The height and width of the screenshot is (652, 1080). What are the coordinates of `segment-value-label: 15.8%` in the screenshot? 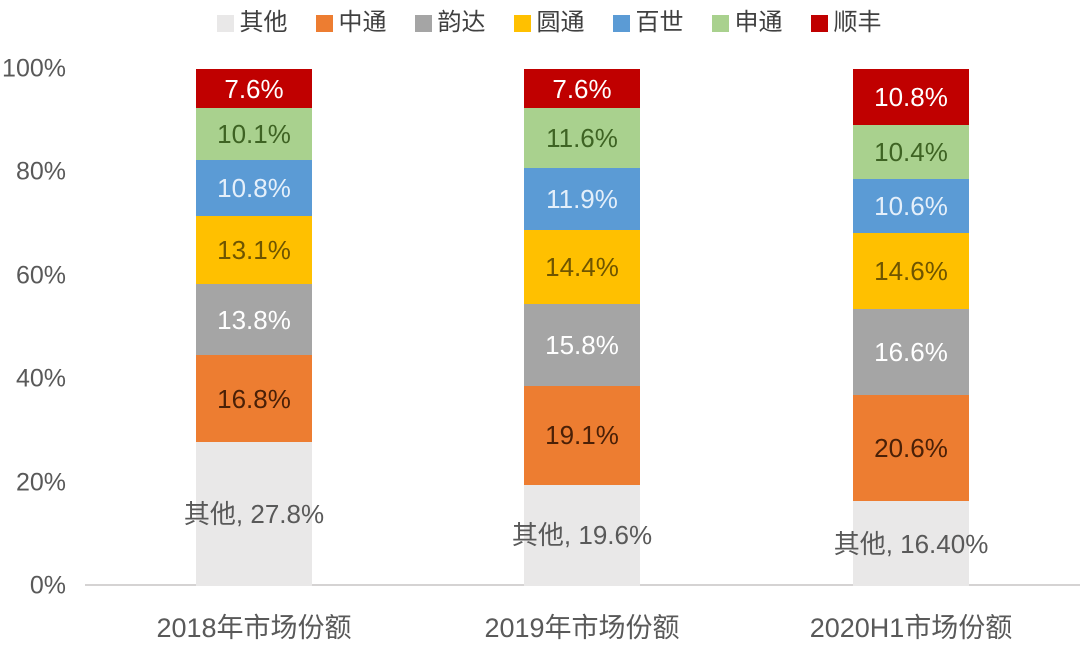 It's located at (582, 345).